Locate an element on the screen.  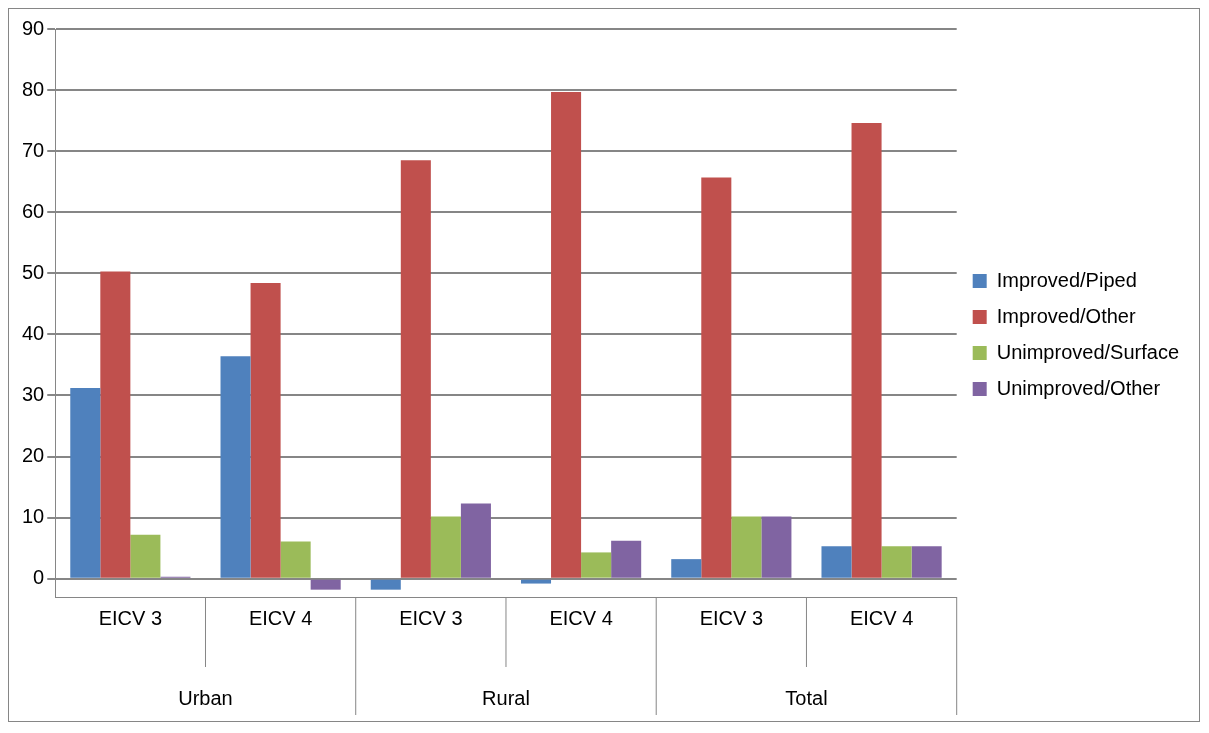
text: Total is located at coordinates (806, 697).